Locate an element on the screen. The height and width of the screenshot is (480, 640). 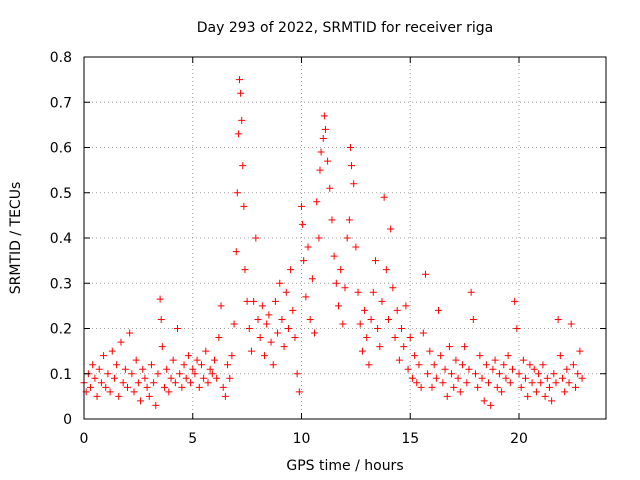
y-tick-label: 0.6 is located at coordinates (61, 149).